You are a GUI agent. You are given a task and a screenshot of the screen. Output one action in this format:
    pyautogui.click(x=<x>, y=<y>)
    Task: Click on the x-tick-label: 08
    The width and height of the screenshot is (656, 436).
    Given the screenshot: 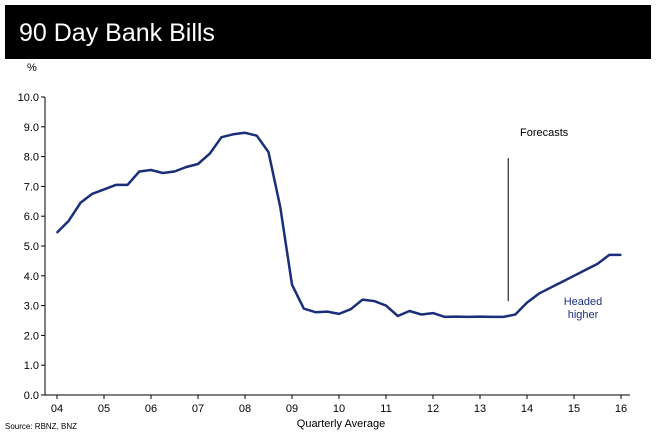 What is the action you would take?
    pyautogui.click(x=245, y=409)
    